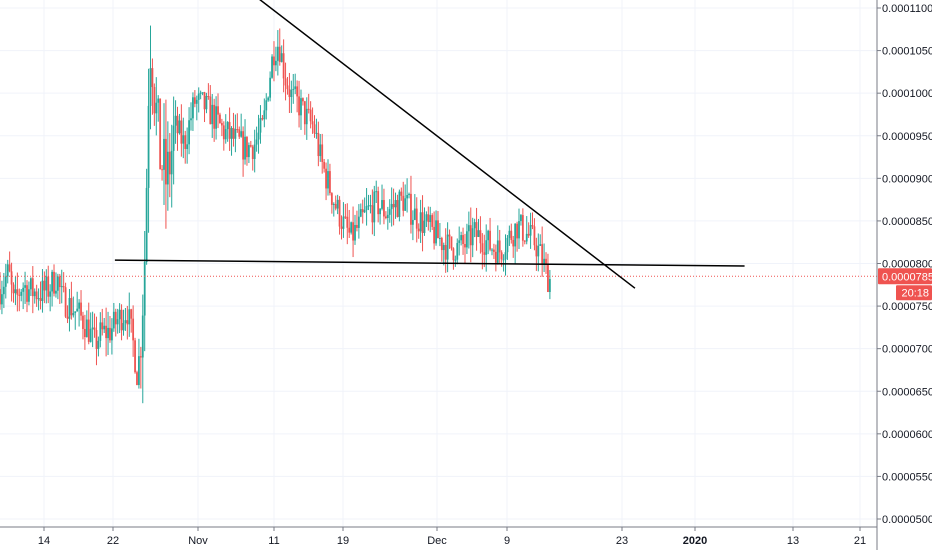 This screenshot has width=932, height=555. What do you see at coordinates (907, 435) in the screenshot?
I see `y-tick-label: 0.0000600` at bounding box center [907, 435].